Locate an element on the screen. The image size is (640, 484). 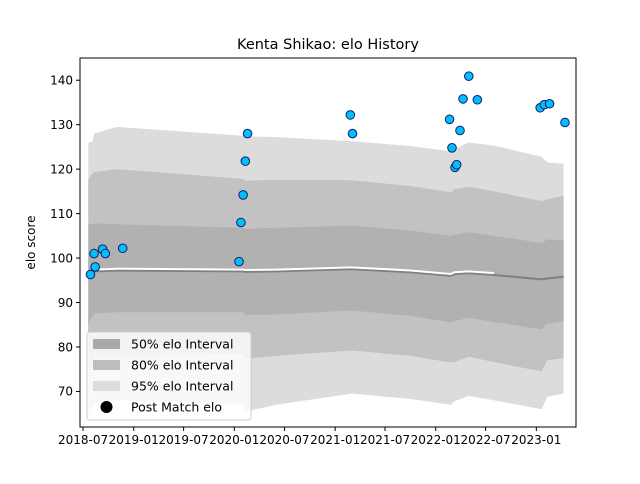
y-tick-label-1: 80 is located at coordinates (65, 347).